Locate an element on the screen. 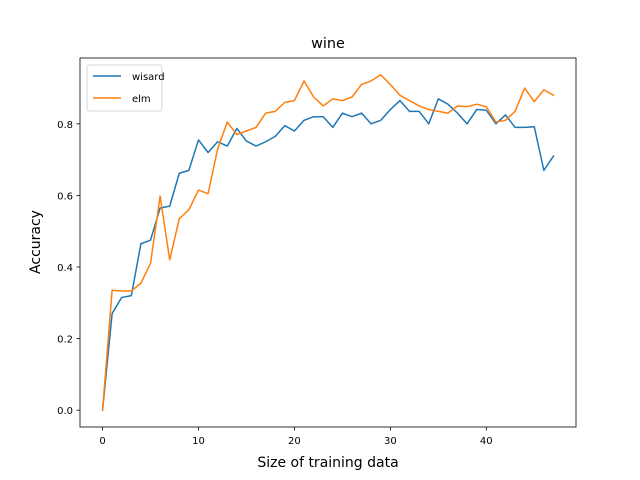 This screenshot has width=640, height=480. x-axis-label: Size of training data is located at coordinates (327, 463).